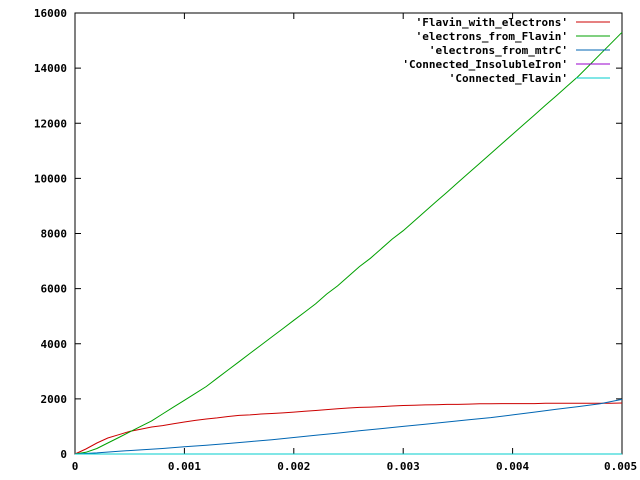  I want to click on x-tick-label: 0.005, so click(620, 466).